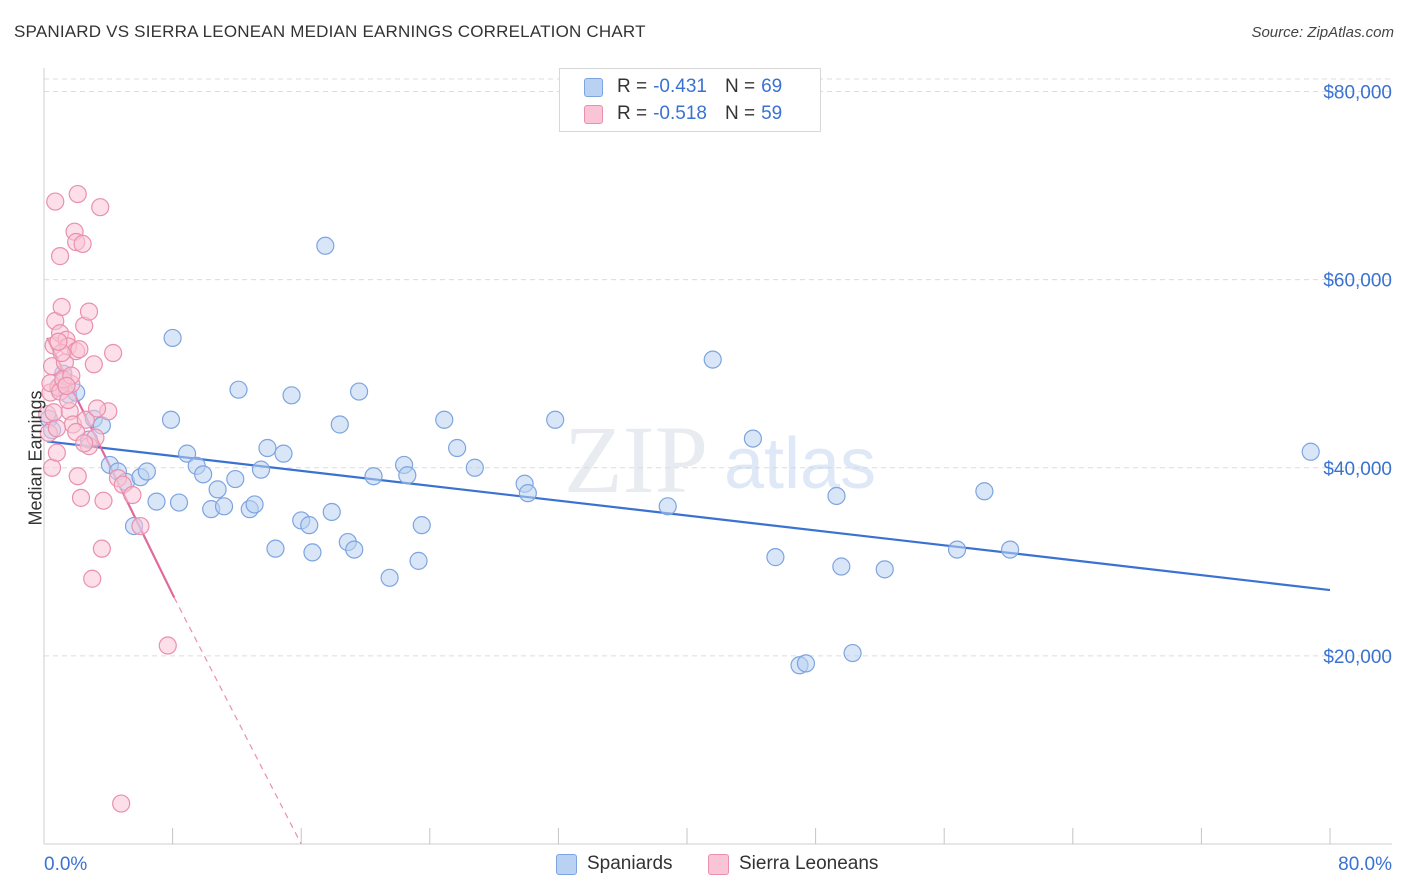 The image size is (1406, 892). Describe the element at coordinates (593, 87) in the screenshot. I see `legend-swatch-blue` at that location.